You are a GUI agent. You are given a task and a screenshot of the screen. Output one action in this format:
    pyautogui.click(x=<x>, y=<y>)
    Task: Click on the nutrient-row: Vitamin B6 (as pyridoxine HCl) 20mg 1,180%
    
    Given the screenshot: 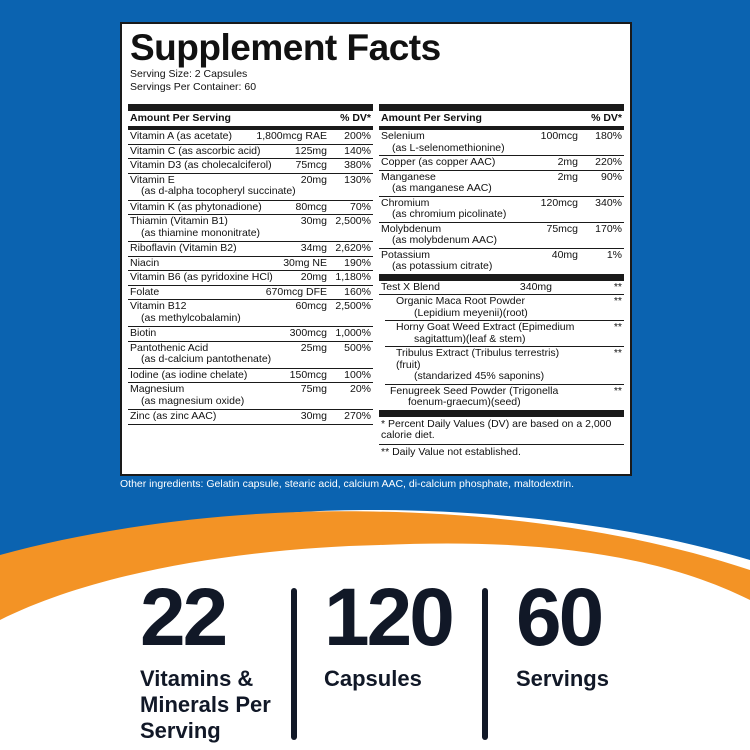 What is the action you would take?
    pyautogui.click(x=250, y=278)
    